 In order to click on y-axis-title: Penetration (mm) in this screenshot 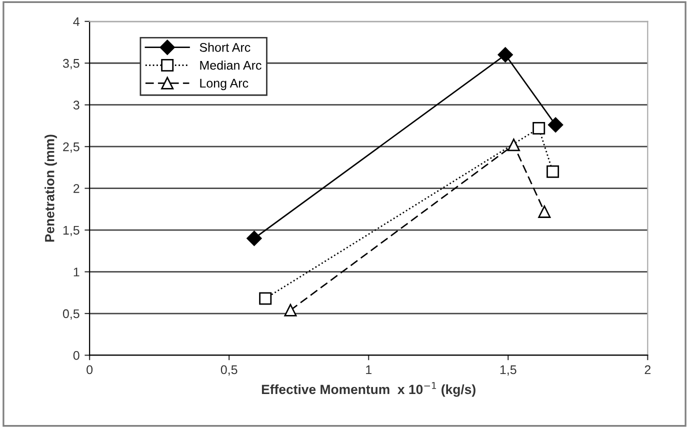, I will do `click(50, 188)`.